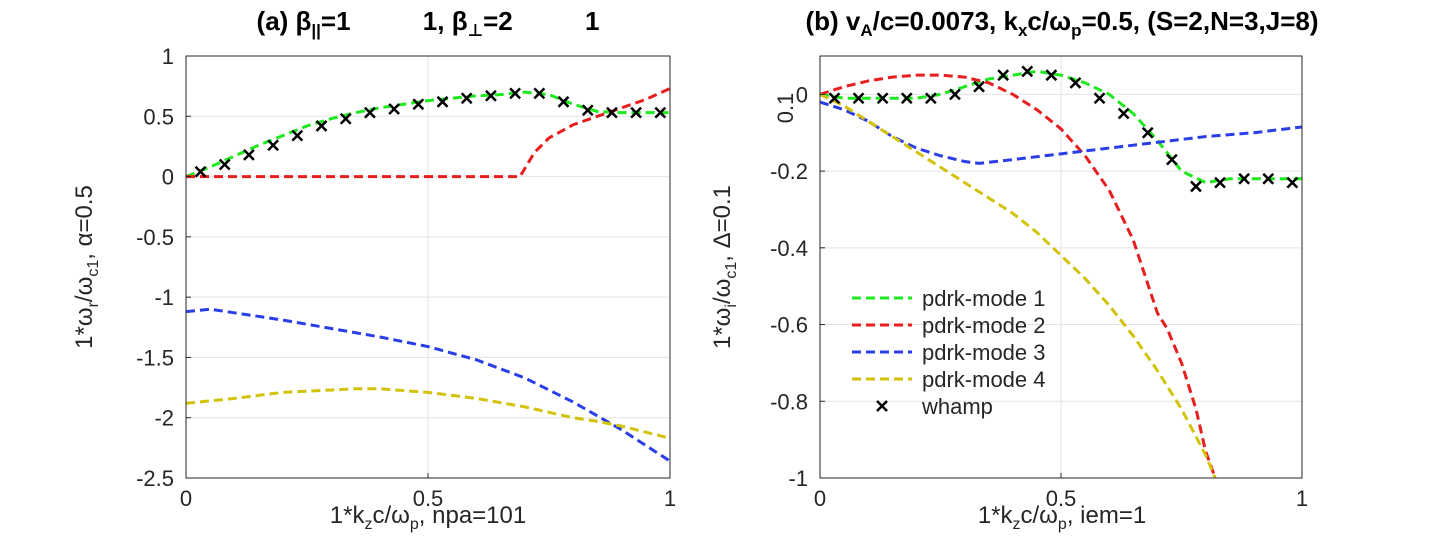 The width and height of the screenshot is (1440, 540). What do you see at coordinates (1061, 498) in the screenshot?
I see `panel-b-xtick-label: 0.5` at bounding box center [1061, 498].